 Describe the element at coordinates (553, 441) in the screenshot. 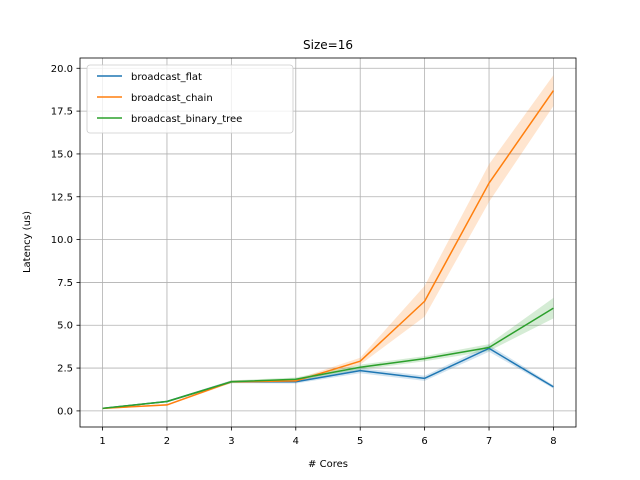

I see `x-tick-label: 8` at that location.